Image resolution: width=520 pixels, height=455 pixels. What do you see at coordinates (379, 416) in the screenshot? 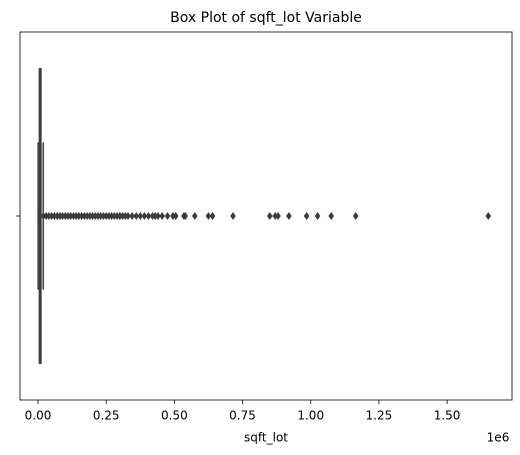
I see `x-tick-label: 1.25` at bounding box center [379, 416].